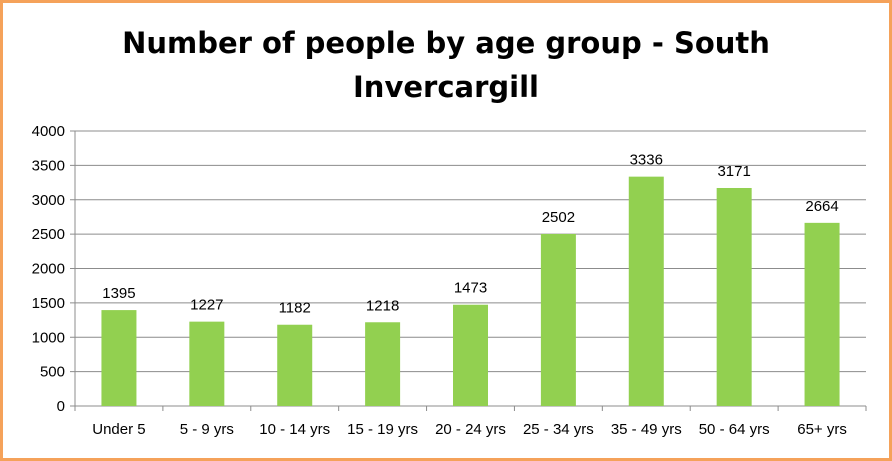  What do you see at coordinates (646, 429) in the screenshot?
I see `x-category-label: 35 - 49 yrs` at bounding box center [646, 429].